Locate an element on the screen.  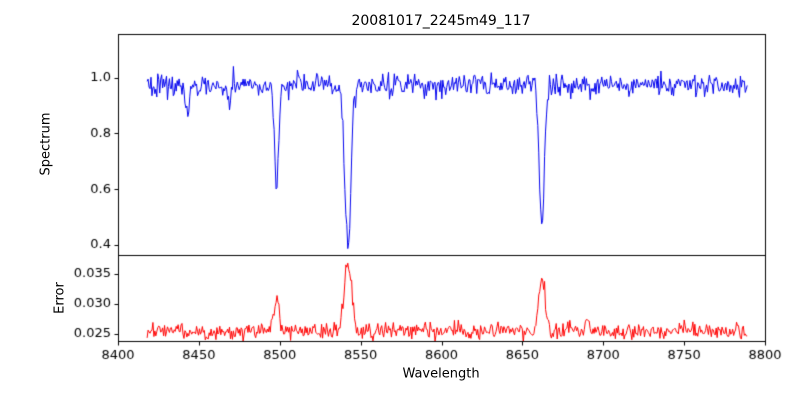
spectrum-axis-label: Spectrum is located at coordinates (46, 144).